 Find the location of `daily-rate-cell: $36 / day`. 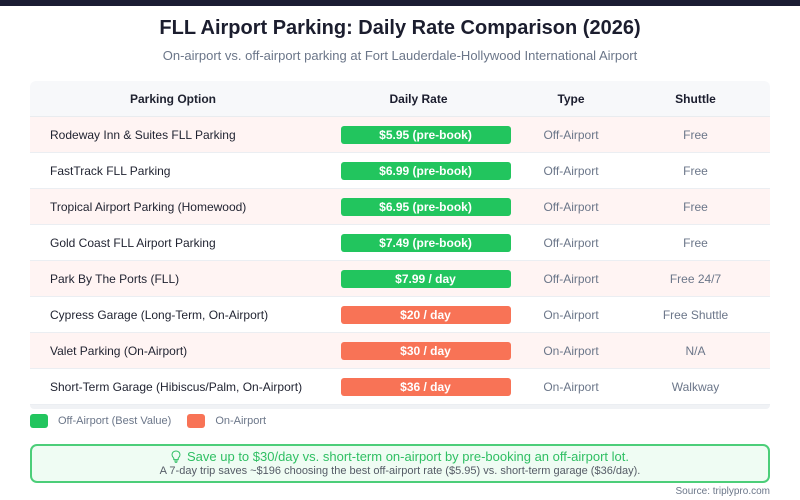

daily-rate-cell: $36 / day is located at coordinates (418, 386).